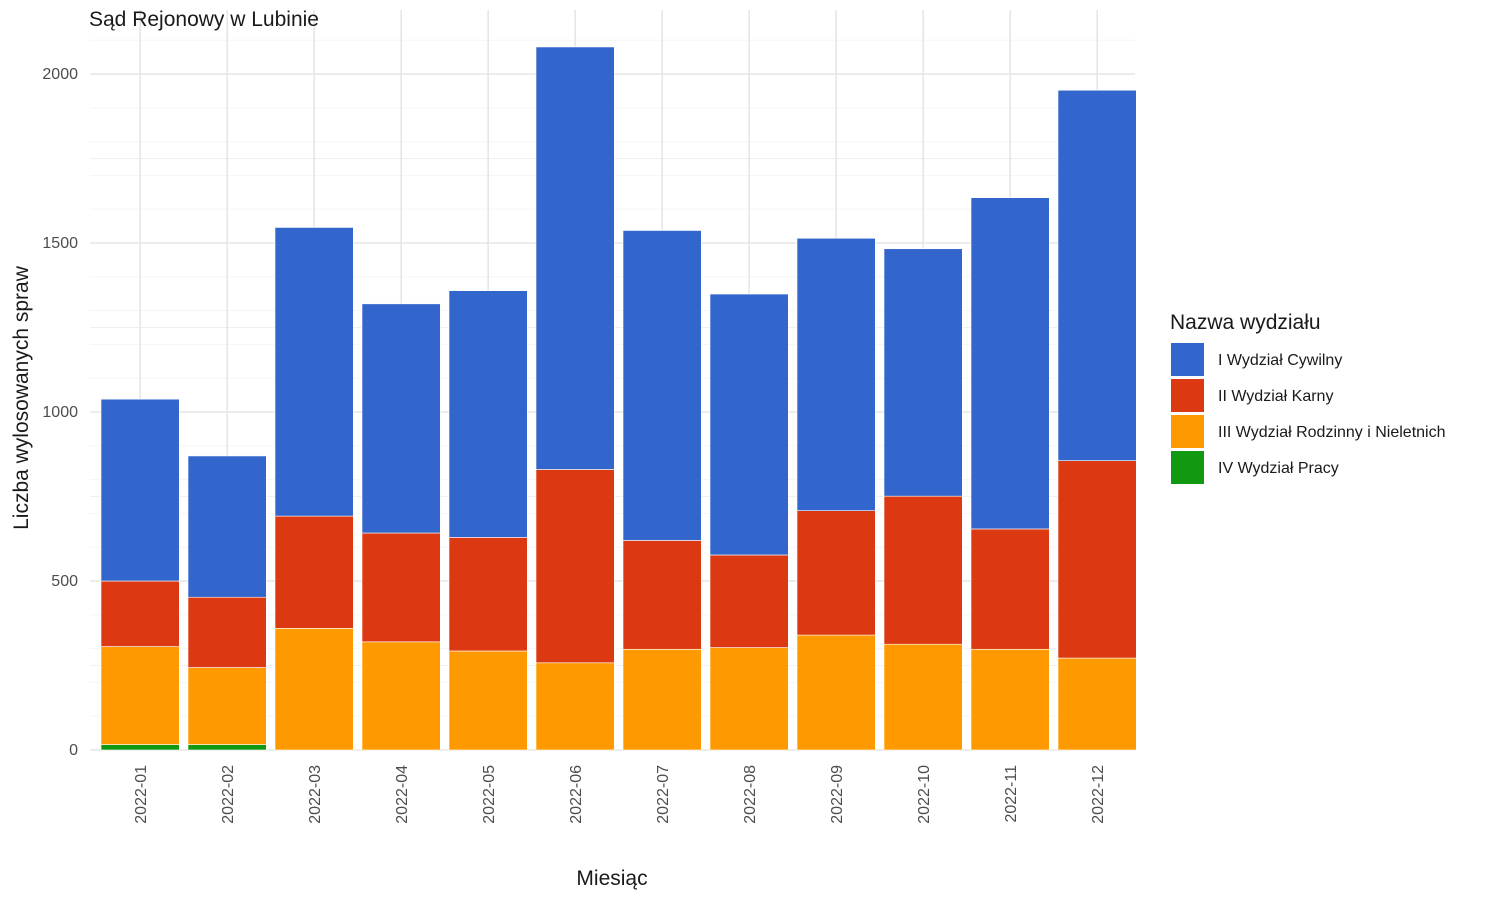 This screenshot has height=905, width=1500. Describe the element at coordinates (489, 794) in the screenshot. I see `x-tick-label: 2022-05` at that location.